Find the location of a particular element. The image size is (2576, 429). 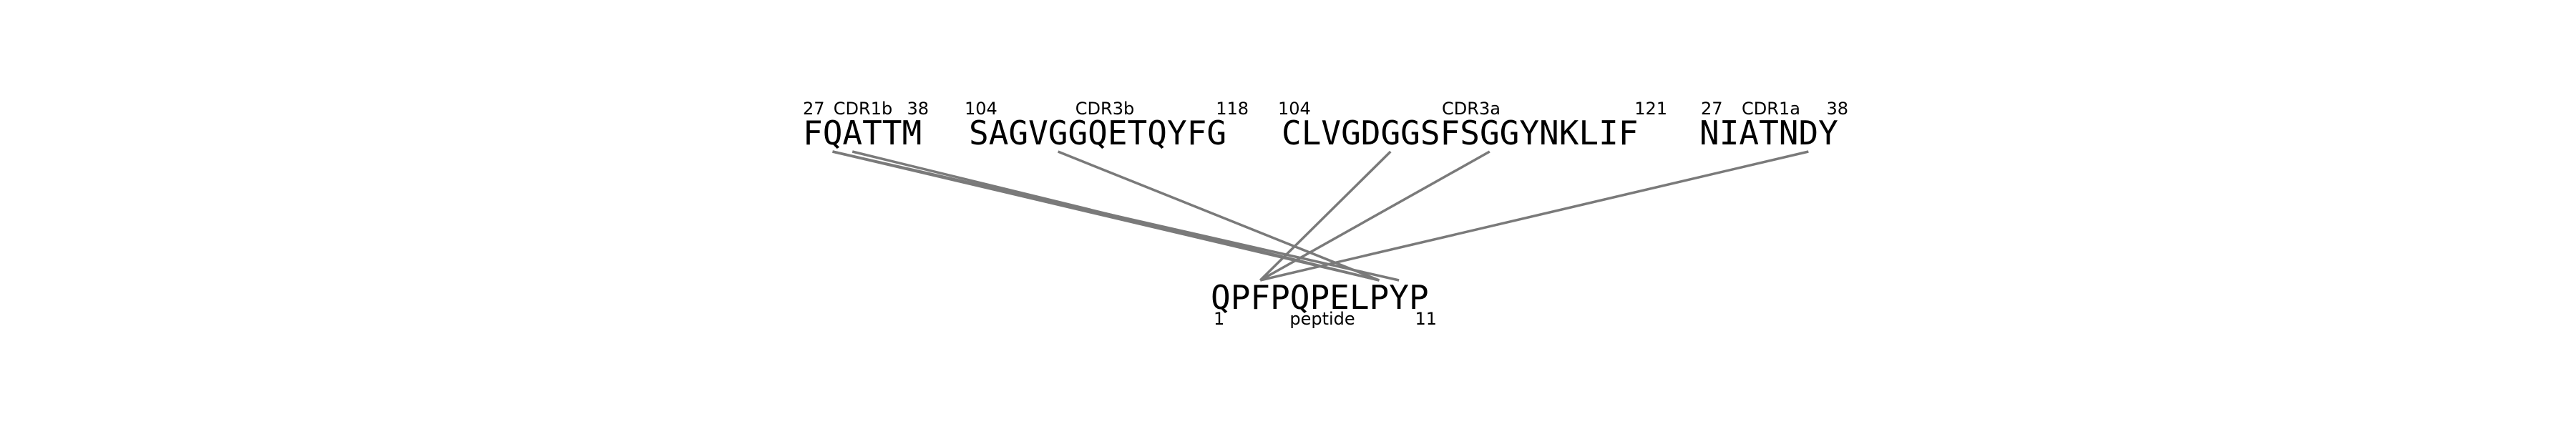

cdr1b-name: CDR1b is located at coordinates (863, 109).